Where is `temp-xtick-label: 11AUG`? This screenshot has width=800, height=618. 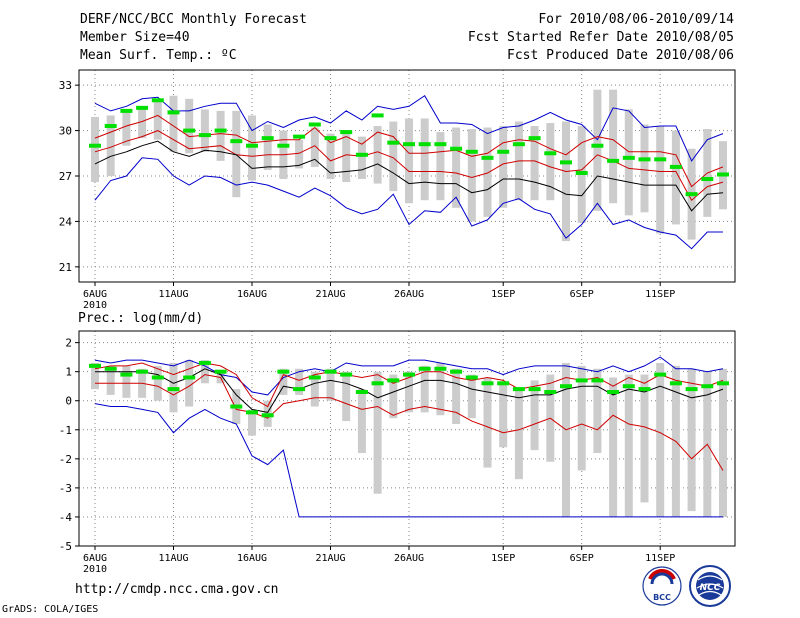
temp-xtick-label: 11AUG is located at coordinates (173, 294).